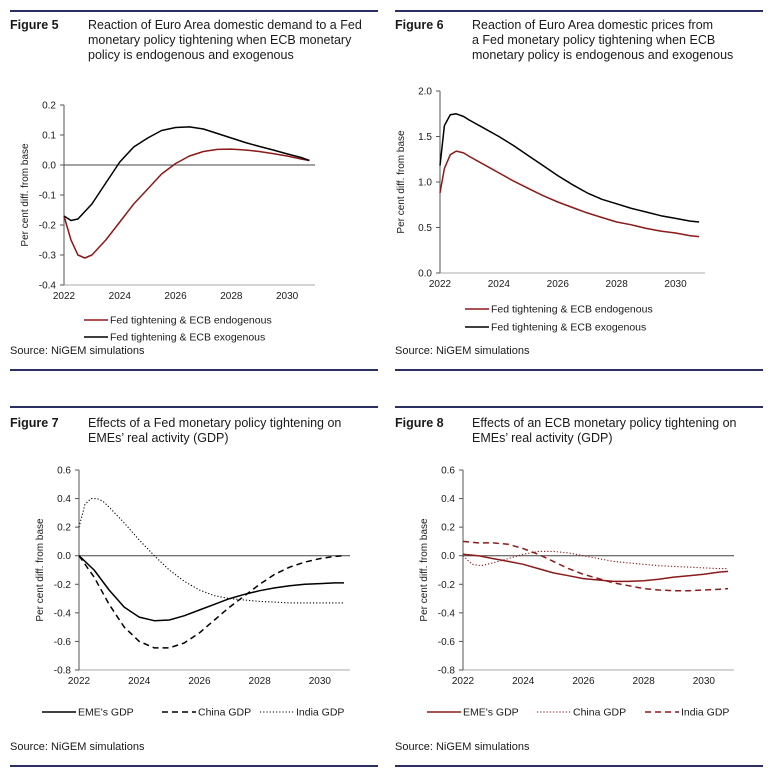 This screenshot has height=779, width=779. Describe the element at coordinates (34, 423) in the screenshot. I see `figure-label: Figure 7` at that location.